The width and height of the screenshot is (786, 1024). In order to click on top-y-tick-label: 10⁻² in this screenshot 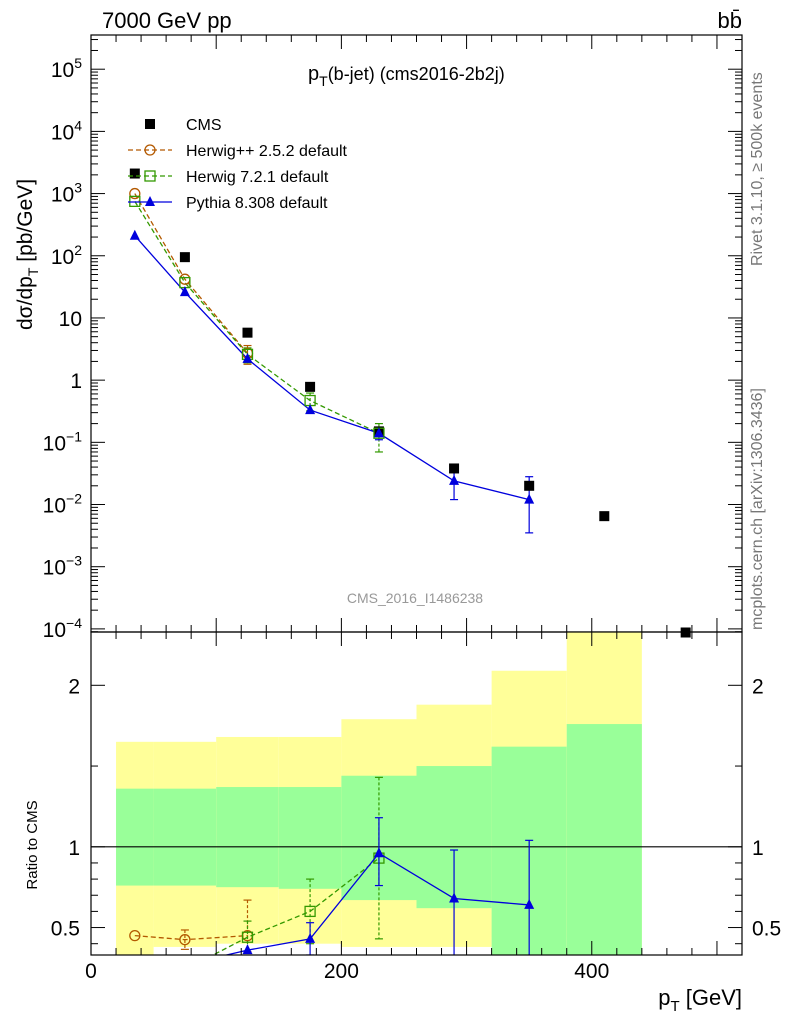, I will do `click(63, 504)`.